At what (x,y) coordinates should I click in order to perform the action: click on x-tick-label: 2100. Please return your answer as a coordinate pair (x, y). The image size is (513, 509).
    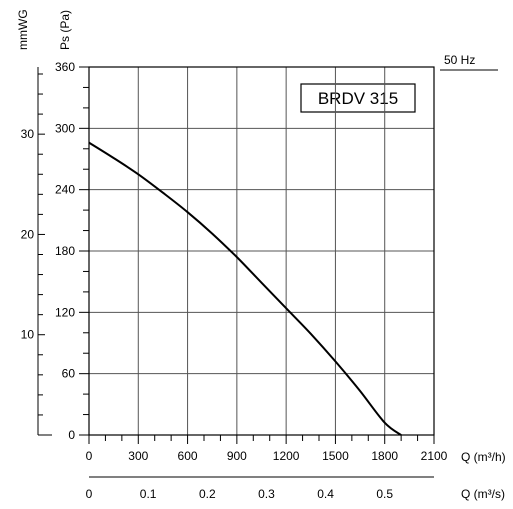
    Looking at the image, I should click on (434, 456).